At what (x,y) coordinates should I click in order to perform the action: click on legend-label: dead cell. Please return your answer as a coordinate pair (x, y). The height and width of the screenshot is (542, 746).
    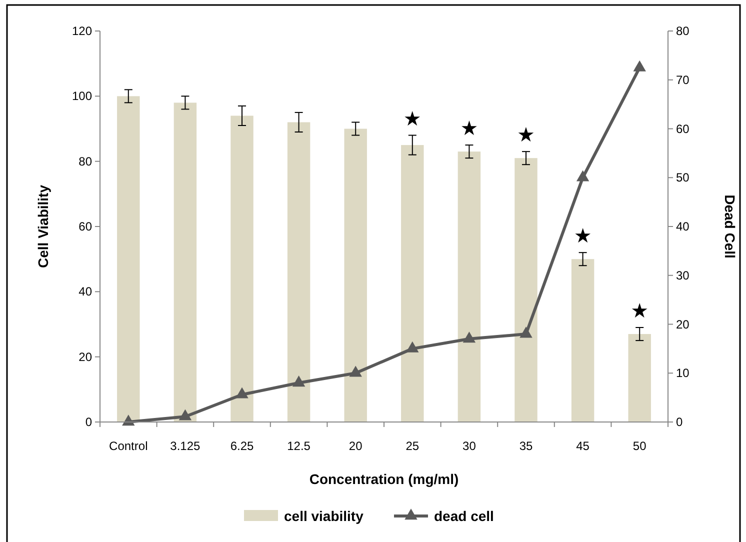
    Looking at the image, I should click on (464, 516).